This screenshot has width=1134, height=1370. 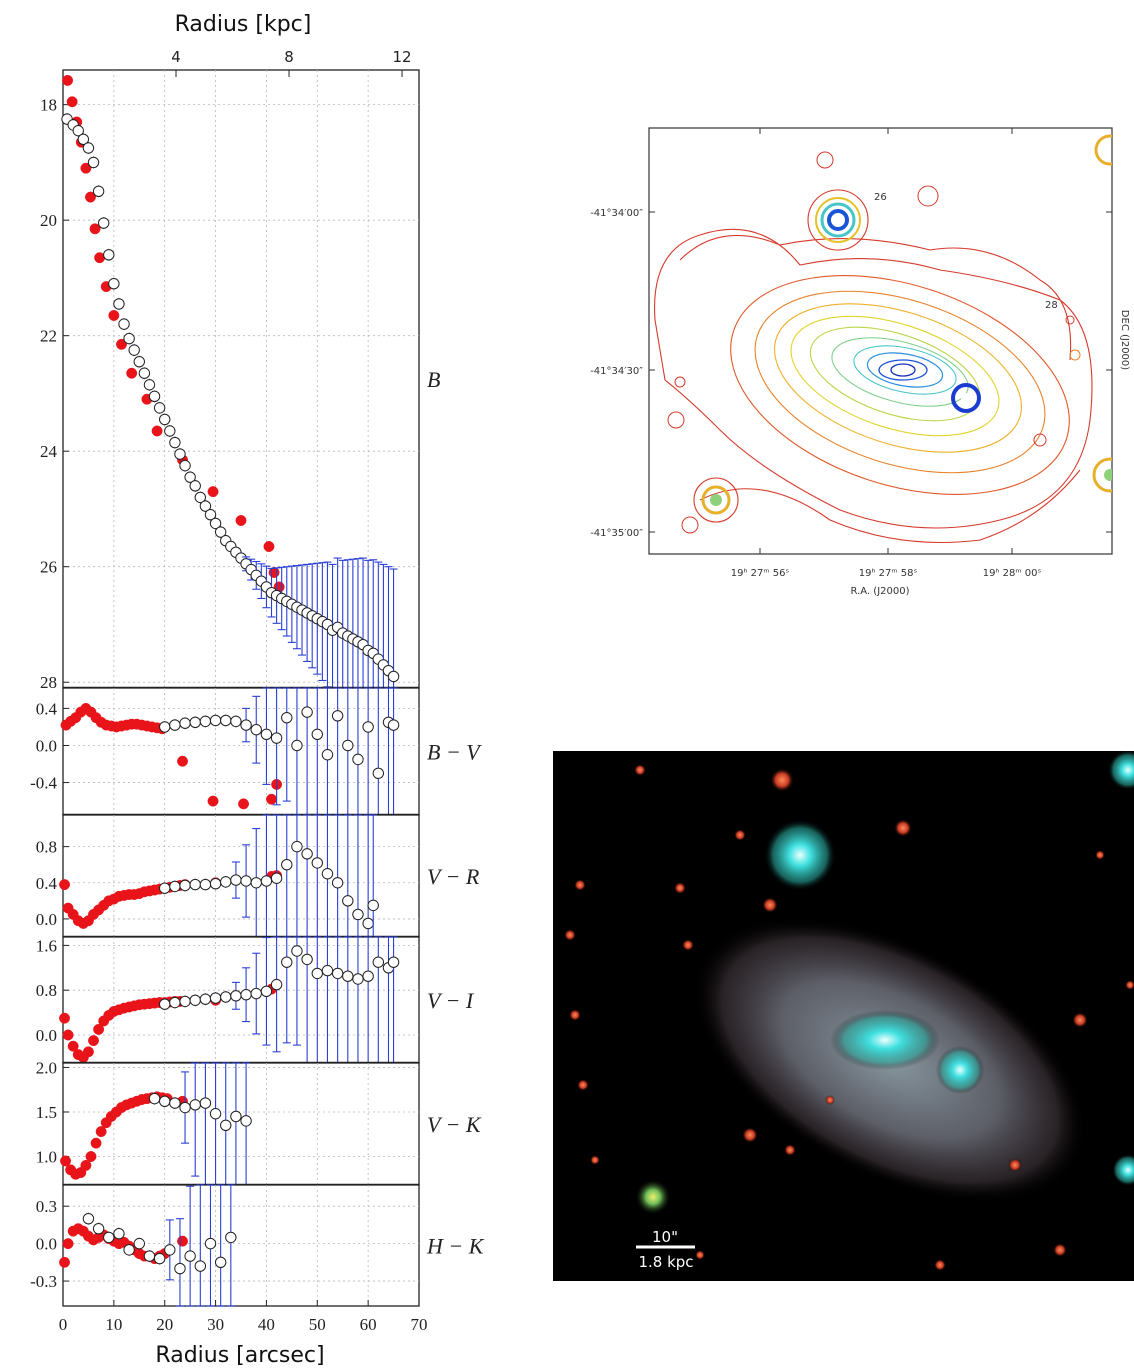 I want to click on contour-ytick-3: -41°35′00″, so click(x=616, y=533).